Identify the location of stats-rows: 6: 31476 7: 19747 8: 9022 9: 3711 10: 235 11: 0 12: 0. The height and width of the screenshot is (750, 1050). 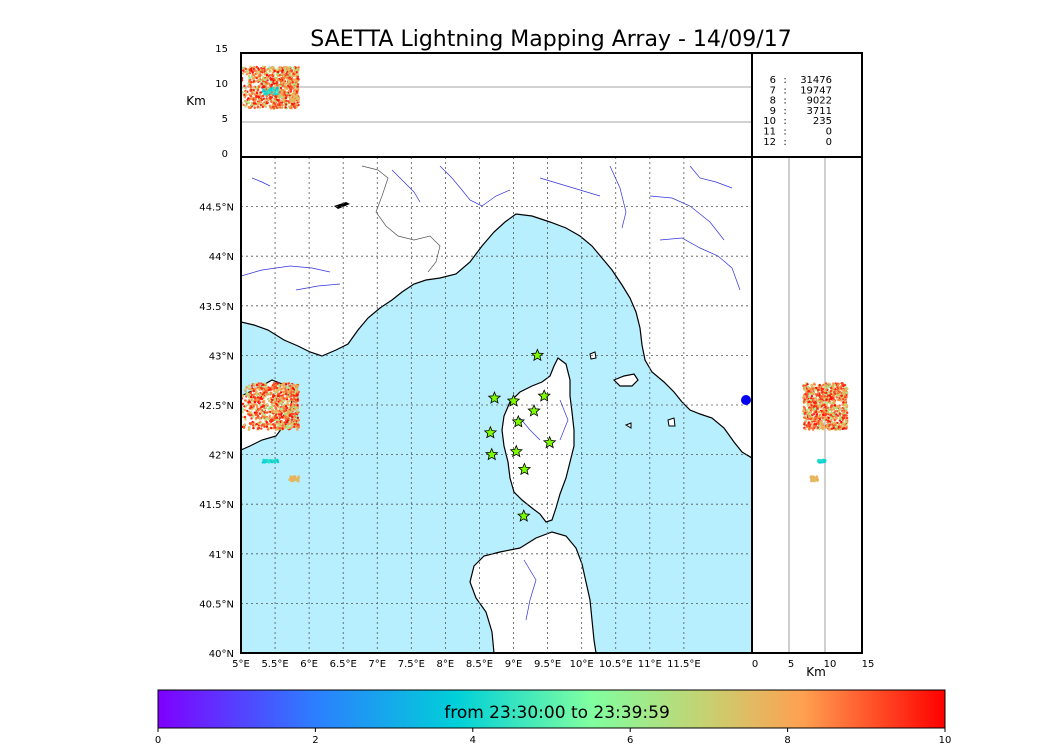
(797, 111).